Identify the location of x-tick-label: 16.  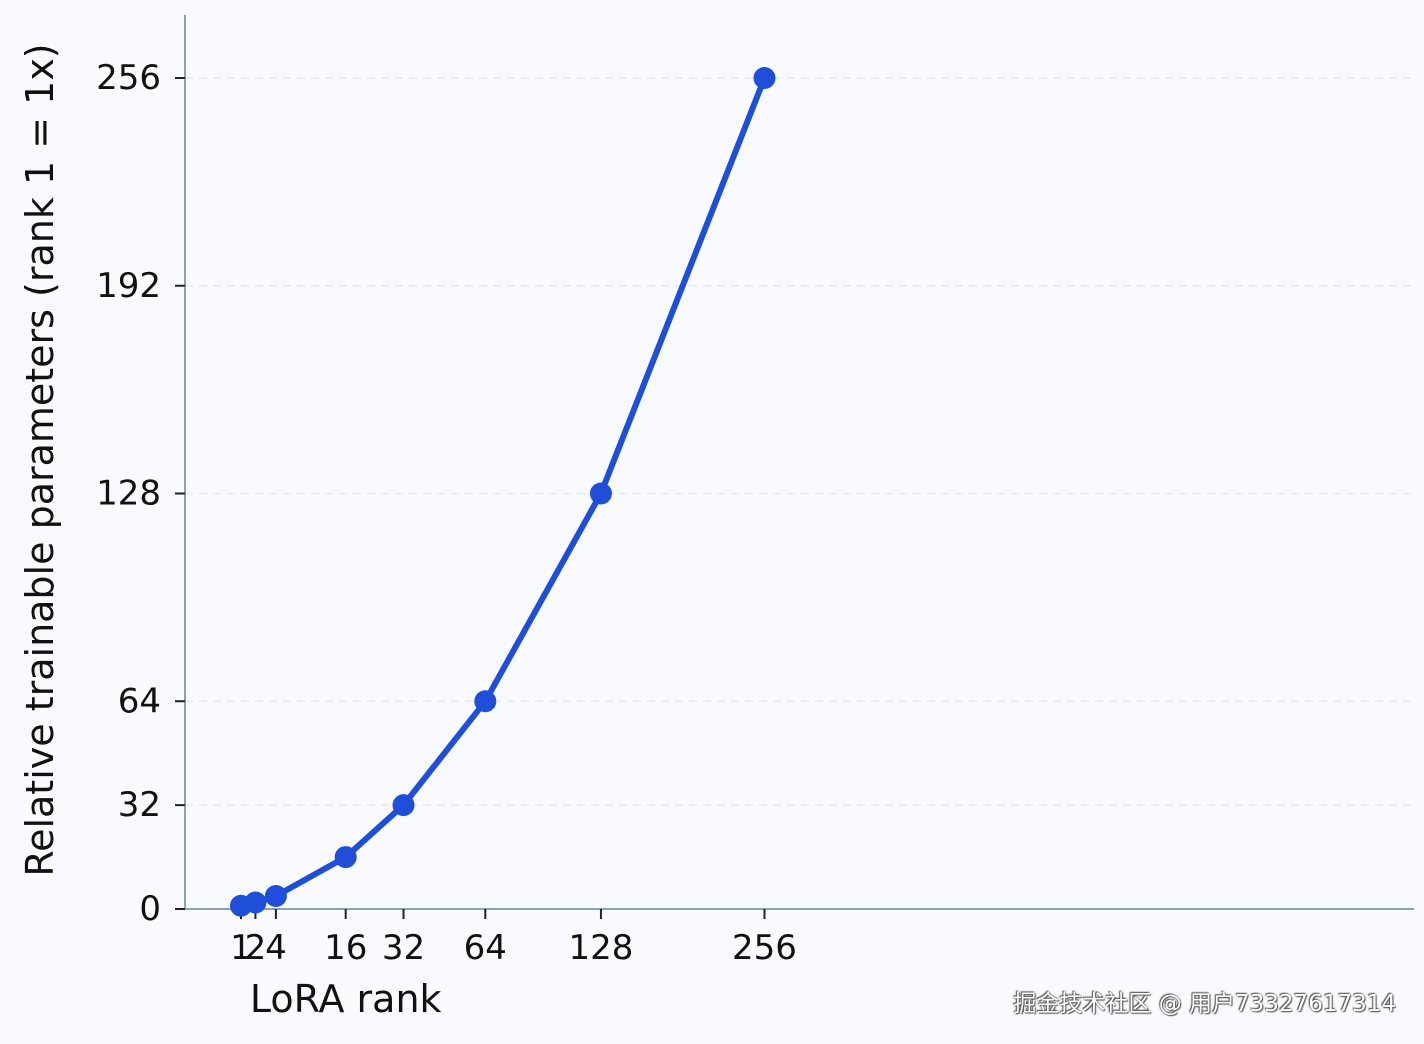
(345, 948).